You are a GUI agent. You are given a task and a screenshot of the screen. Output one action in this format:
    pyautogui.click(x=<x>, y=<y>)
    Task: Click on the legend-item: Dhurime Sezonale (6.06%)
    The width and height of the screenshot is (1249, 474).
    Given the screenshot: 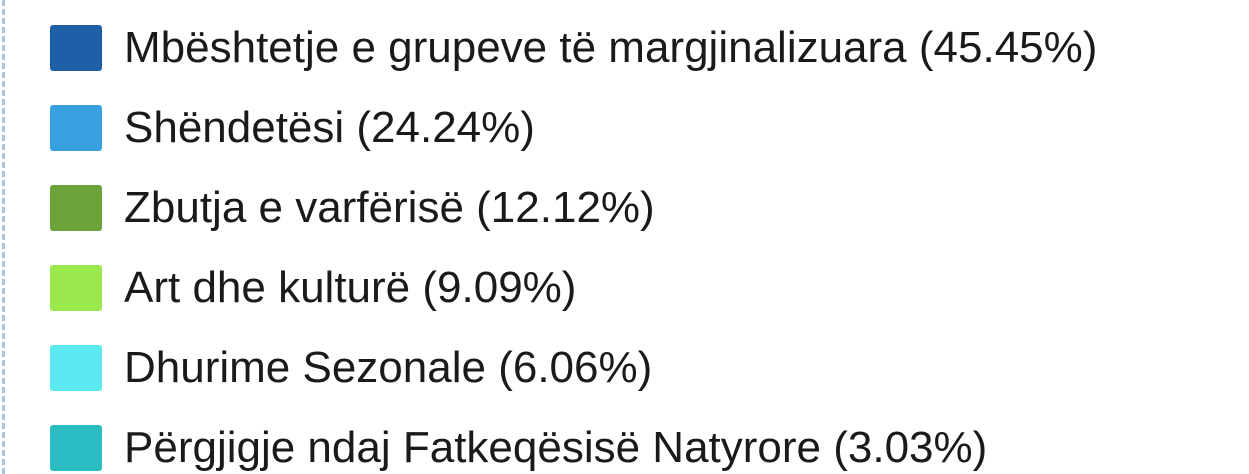 What is the action you would take?
    pyautogui.click(x=351, y=368)
    